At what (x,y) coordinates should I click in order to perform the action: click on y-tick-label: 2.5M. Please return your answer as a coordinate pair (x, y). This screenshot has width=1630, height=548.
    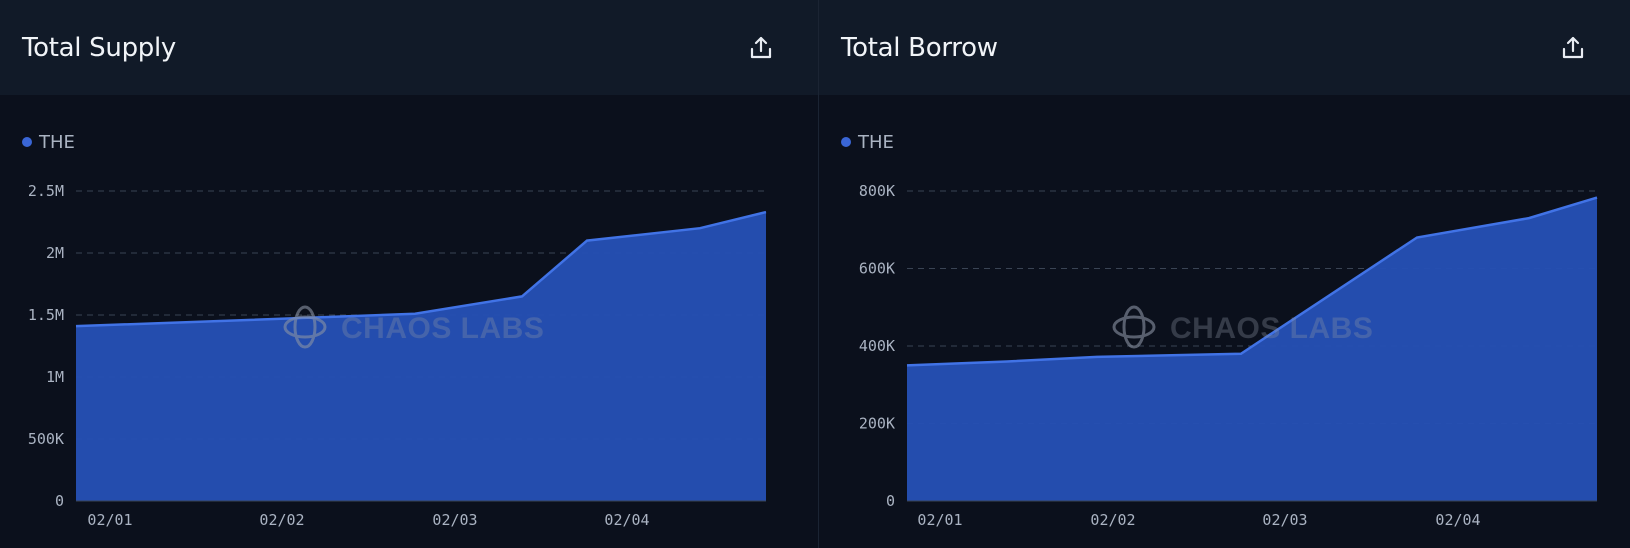
    Looking at the image, I should click on (46, 191).